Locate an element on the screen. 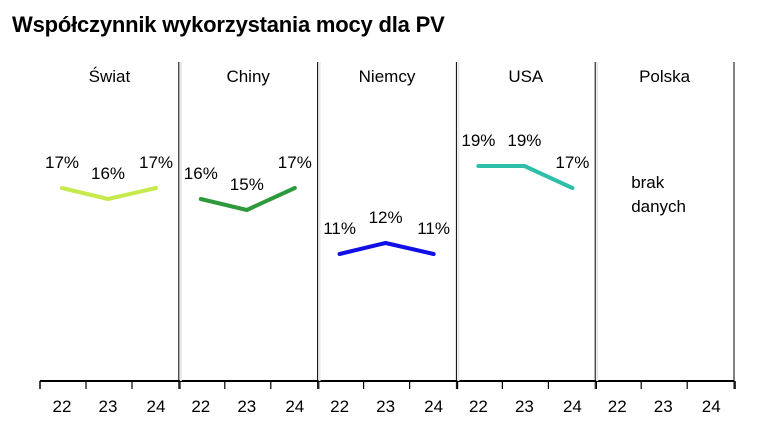 The height and width of the screenshot is (427, 766). chart-title: Współczynnik wykorzystania mocy dla PV is located at coordinates (228, 24).